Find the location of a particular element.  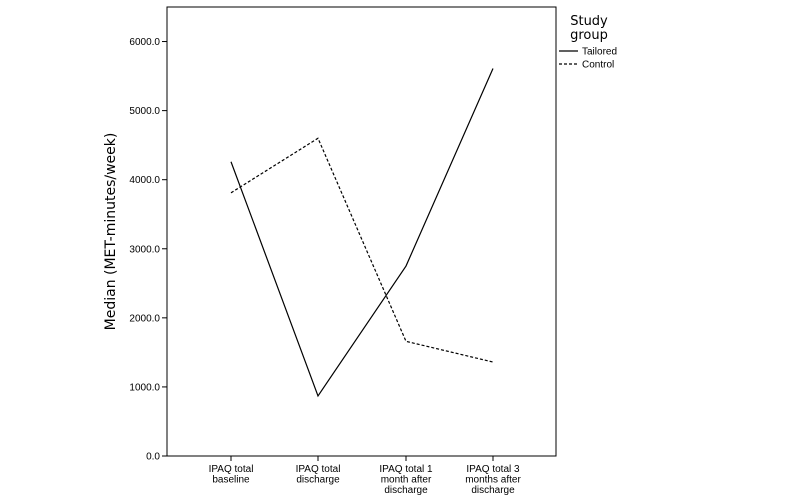

y-tick-label: 4000.0 is located at coordinates (144, 180).